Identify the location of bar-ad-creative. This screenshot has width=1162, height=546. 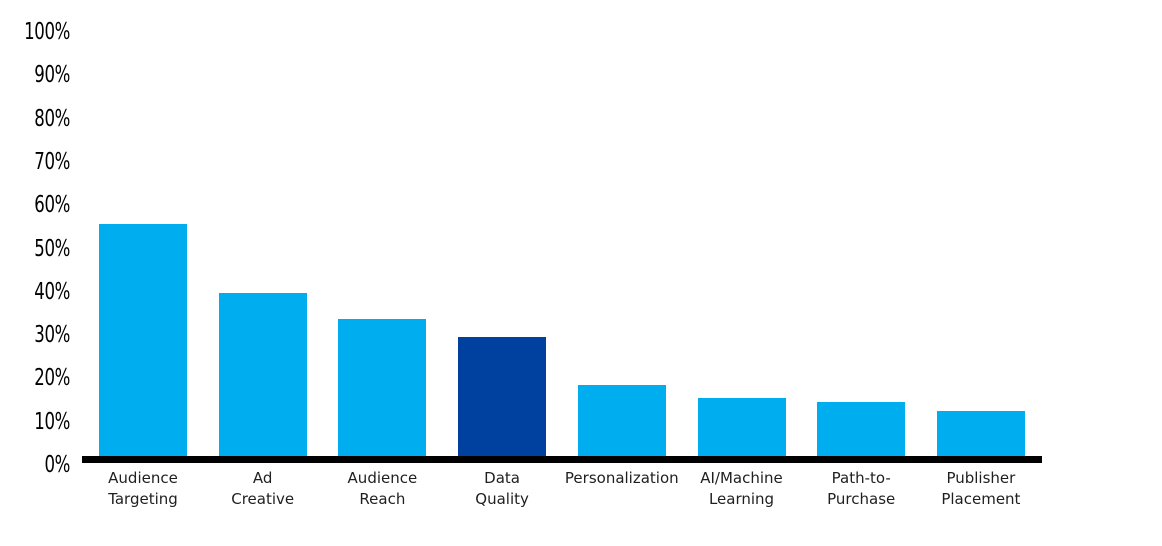
(262, 378).